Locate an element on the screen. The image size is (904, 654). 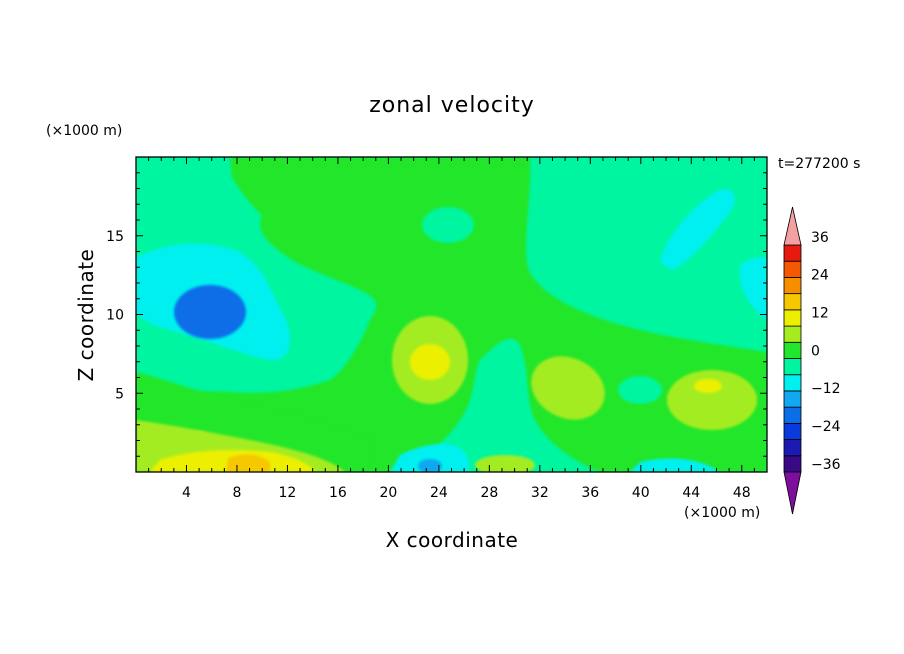
colorbar-min-triangle is located at coordinates (792, 493).